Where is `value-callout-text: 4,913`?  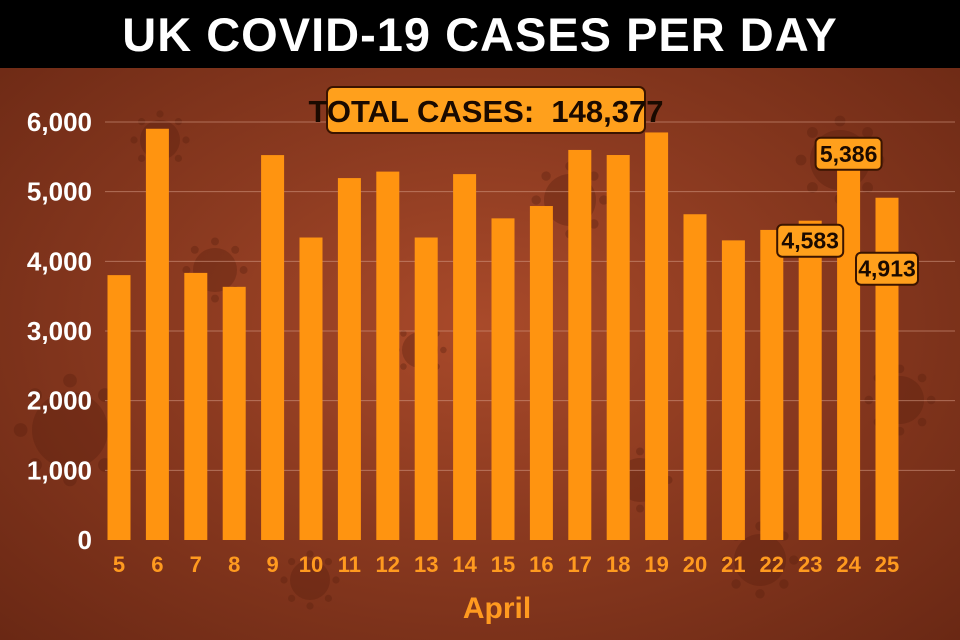 value-callout-text: 4,913 is located at coordinates (887, 269).